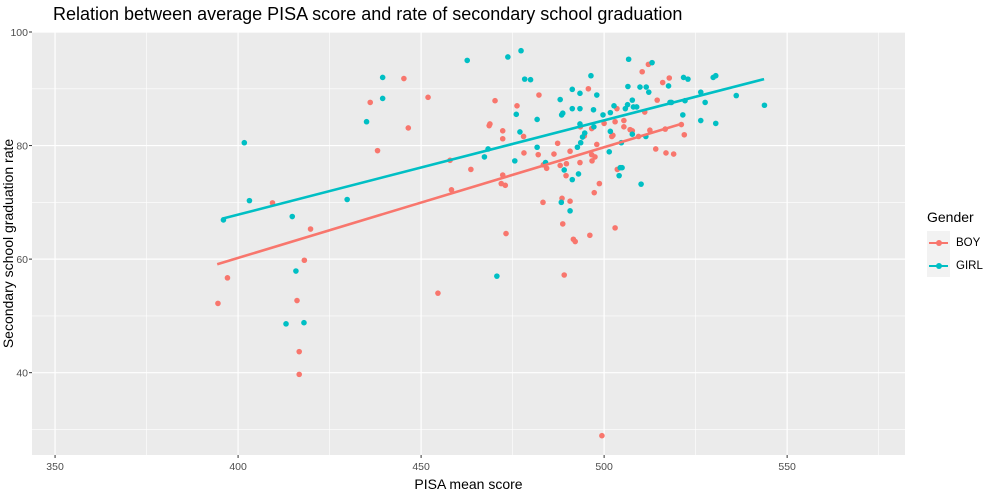 This screenshot has height=500, width=1000. Describe the element at coordinates (604, 467) in the screenshot. I see `x-tick-label: 500` at that location.